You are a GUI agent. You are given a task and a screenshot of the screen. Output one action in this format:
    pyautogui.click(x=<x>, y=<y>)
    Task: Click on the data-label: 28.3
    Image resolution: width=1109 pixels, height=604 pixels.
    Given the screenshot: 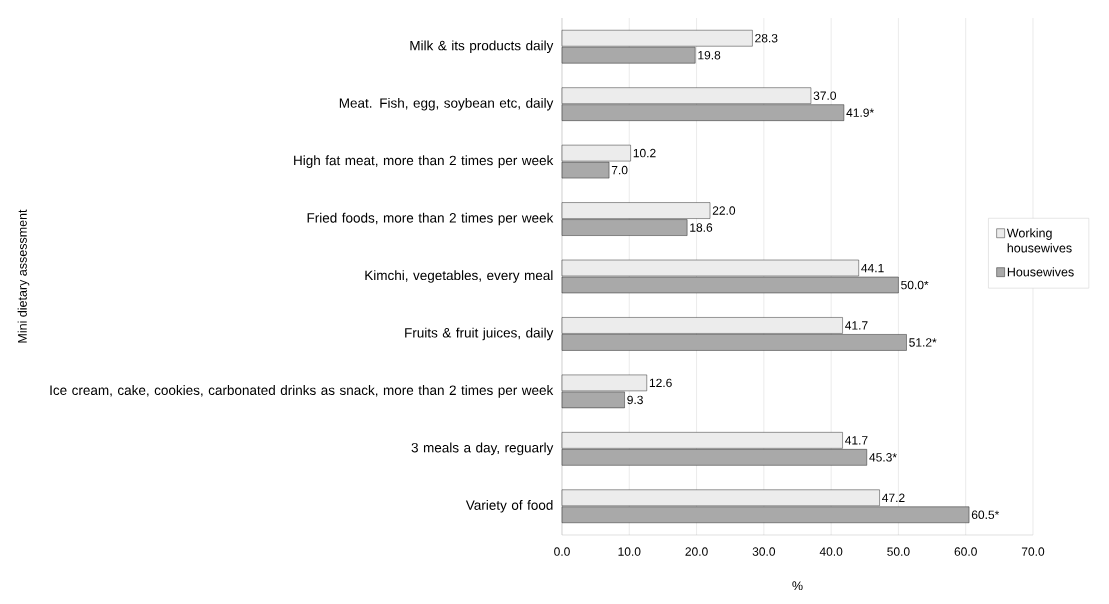 What is the action you would take?
    pyautogui.click(x=766, y=38)
    